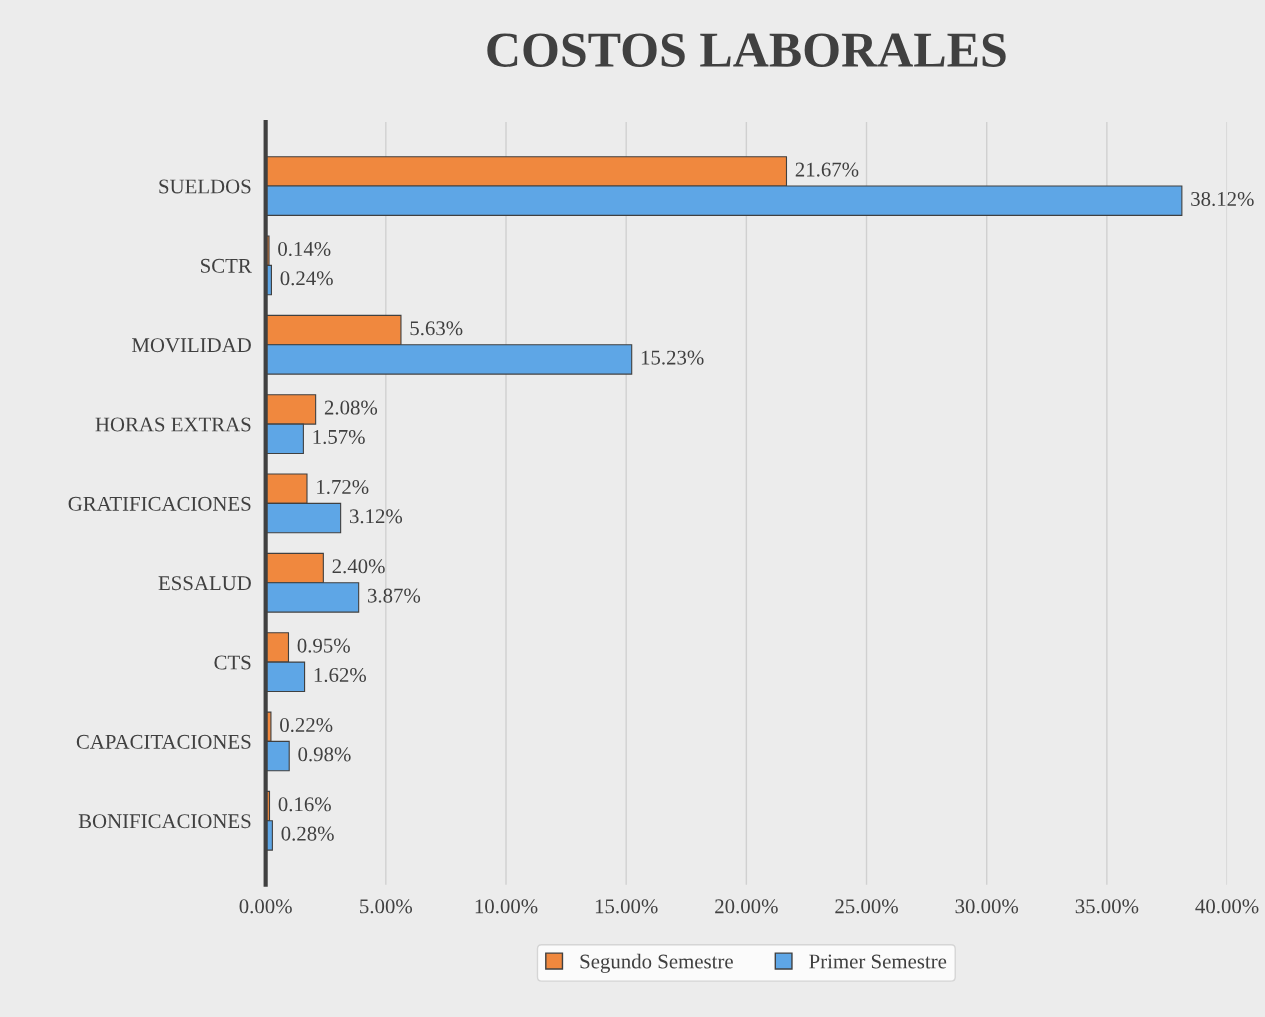 The height and width of the screenshot is (1017, 1265). I want to click on data-label: 3.87%, so click(394, 595).